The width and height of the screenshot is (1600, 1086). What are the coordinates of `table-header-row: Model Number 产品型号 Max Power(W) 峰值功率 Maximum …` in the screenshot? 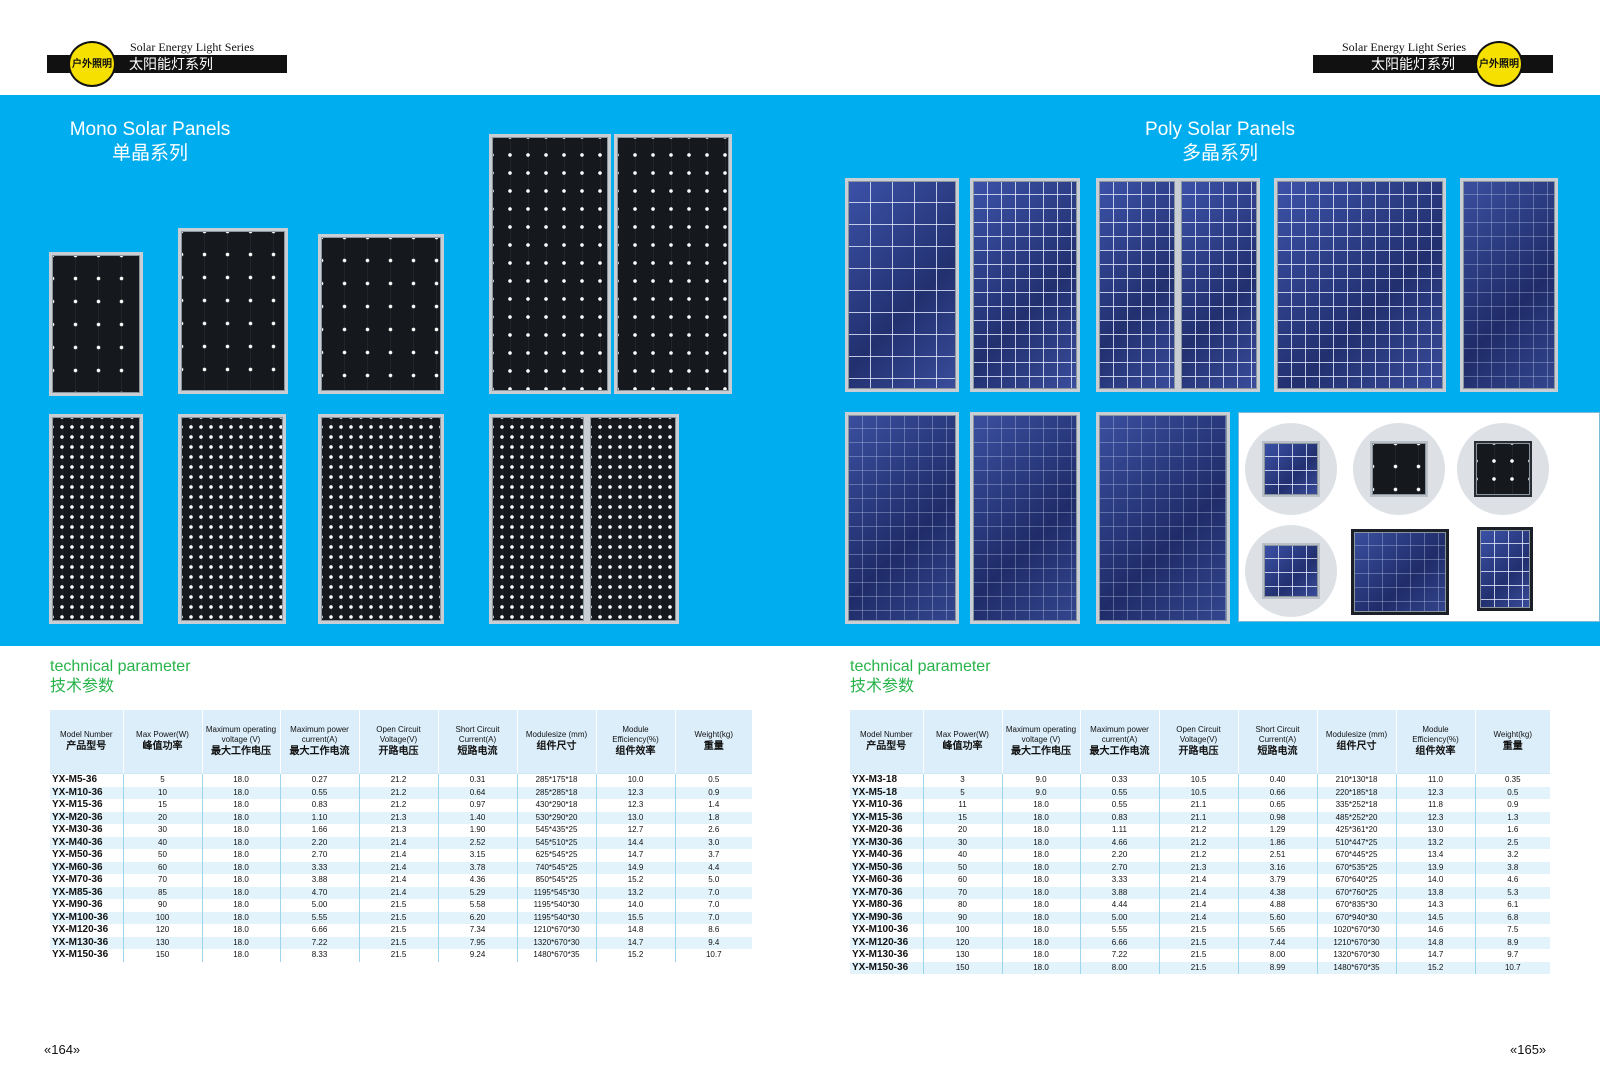 It's located at (401, 742).